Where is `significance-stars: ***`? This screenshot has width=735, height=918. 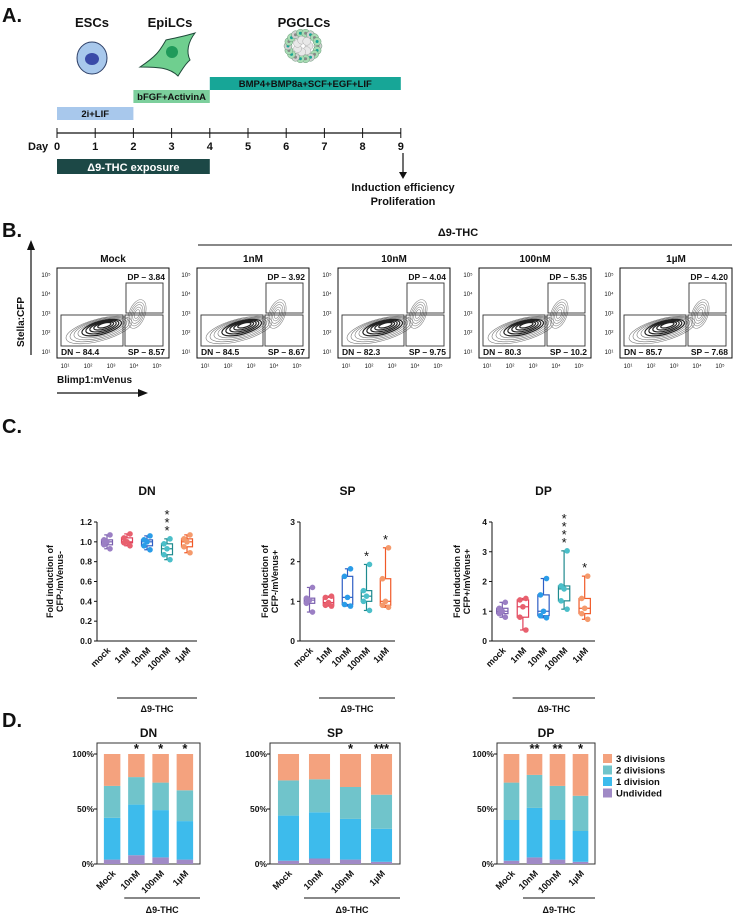 significance-stars: *** is located at coordinates (382, 748).